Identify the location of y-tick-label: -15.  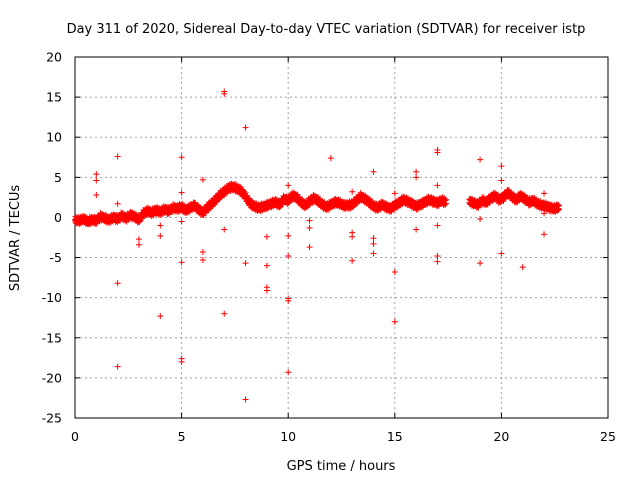
(52, 337).